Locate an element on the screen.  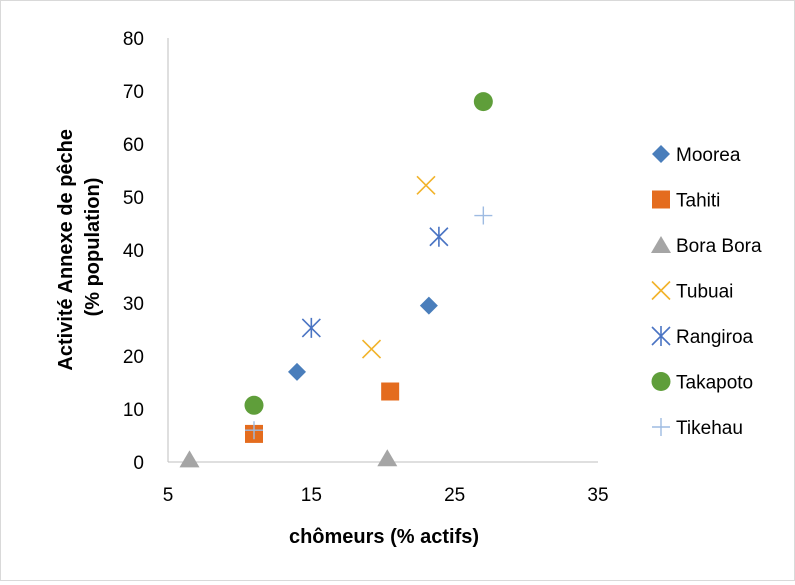
y-tick-label: 40 is located at coordinates (133, 251).